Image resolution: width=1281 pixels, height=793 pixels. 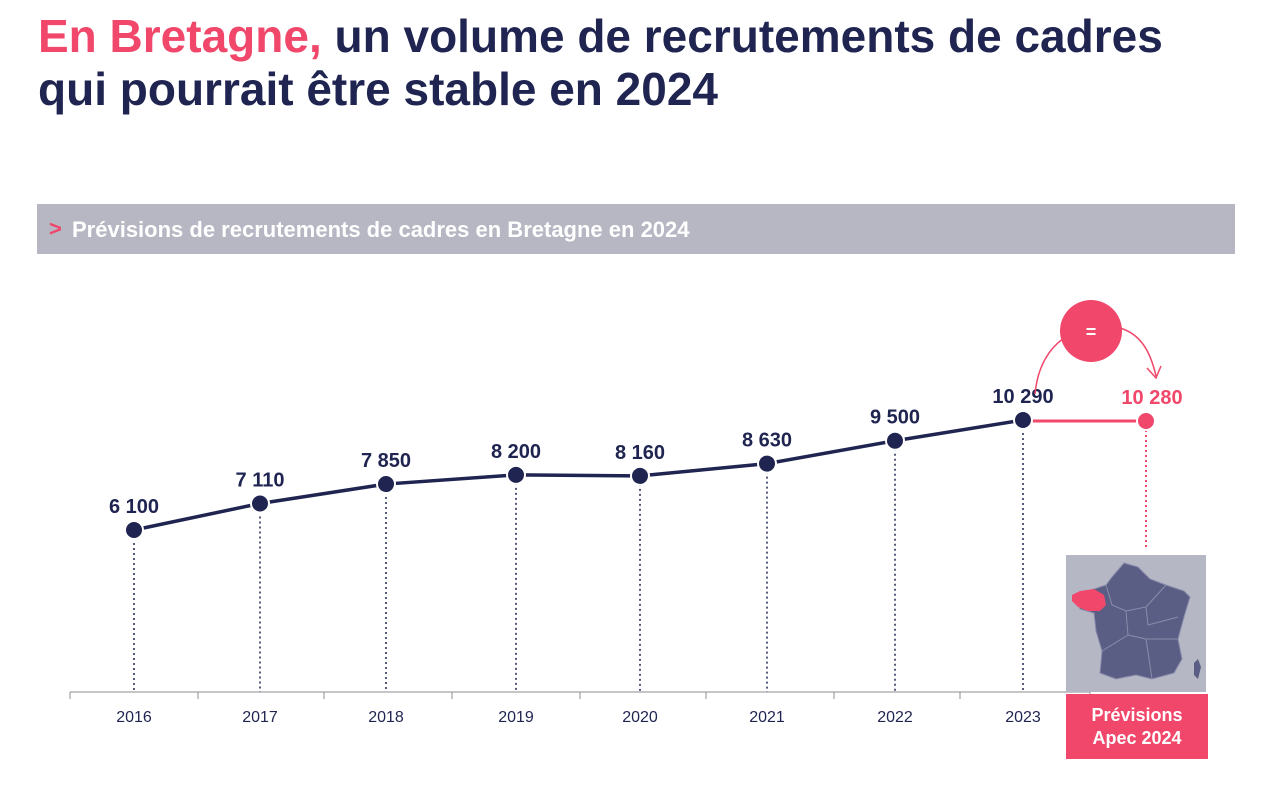 I want to click on bretagne-region, so click(x=1089, y=600).